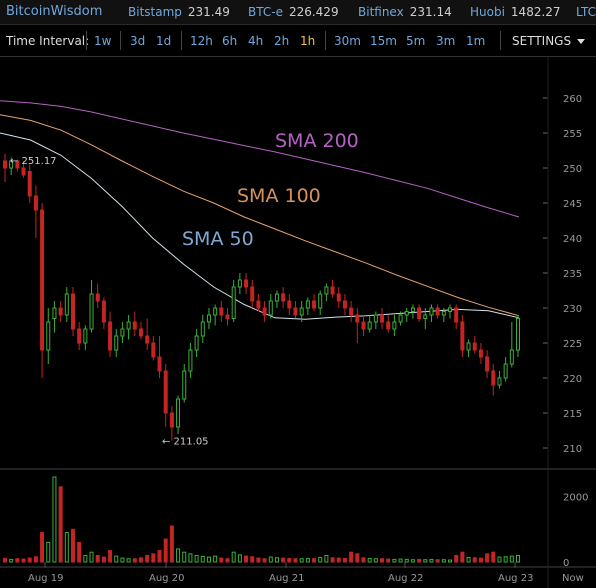  What do you see at coordinates (572, 414) in the screenshot?
I see `price-tick-label: 215` at bounding box center [572, 414].